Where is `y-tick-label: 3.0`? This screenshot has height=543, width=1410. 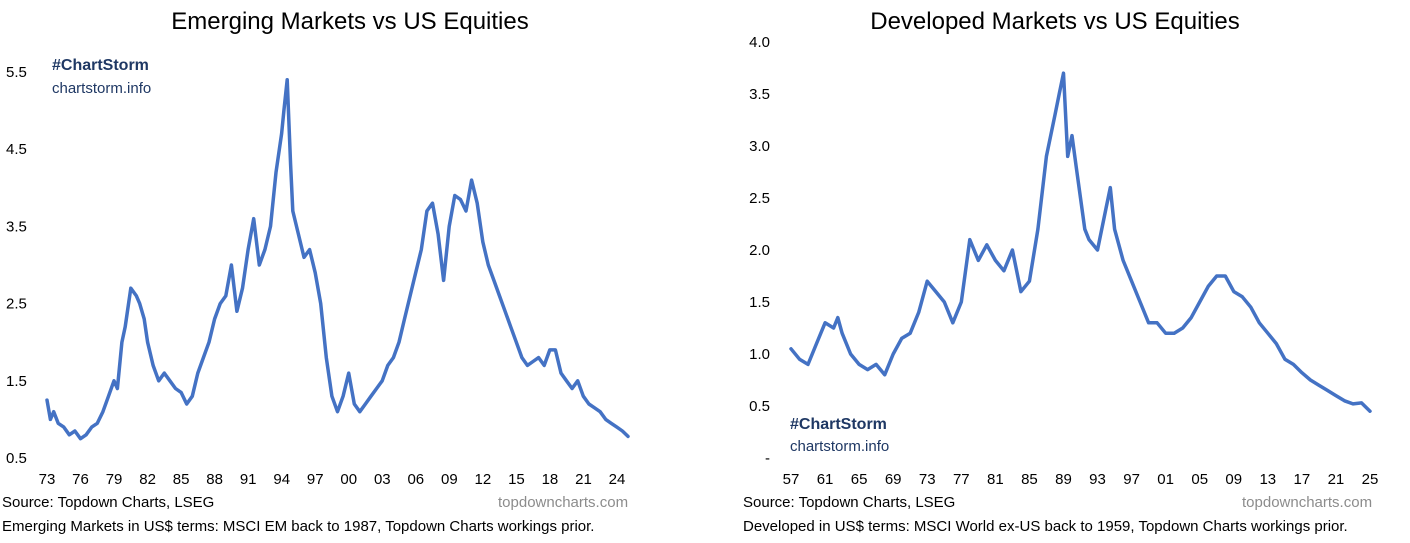 y-tick-label: 3.0 is located at coordinates (759, 146).